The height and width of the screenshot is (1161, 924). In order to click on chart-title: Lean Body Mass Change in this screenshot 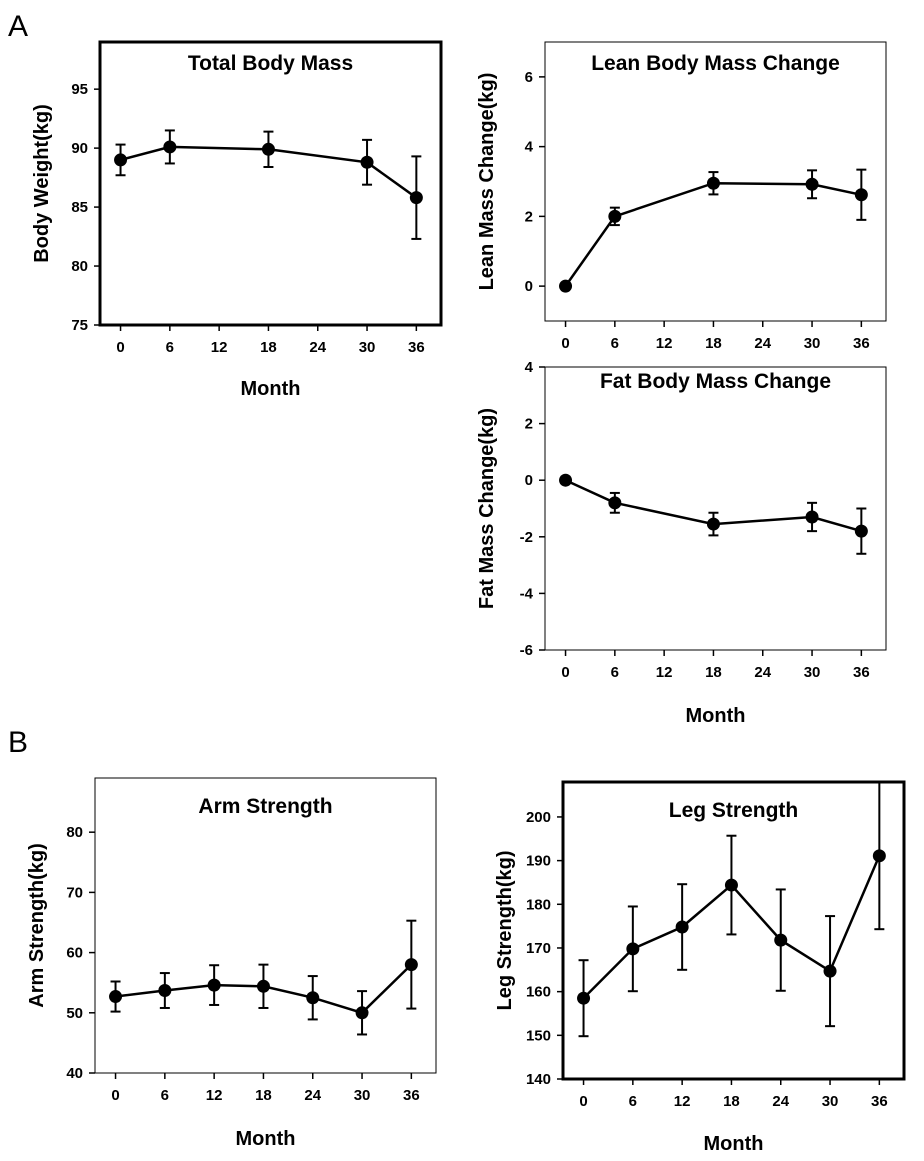, I will do `click(715, 63)`.